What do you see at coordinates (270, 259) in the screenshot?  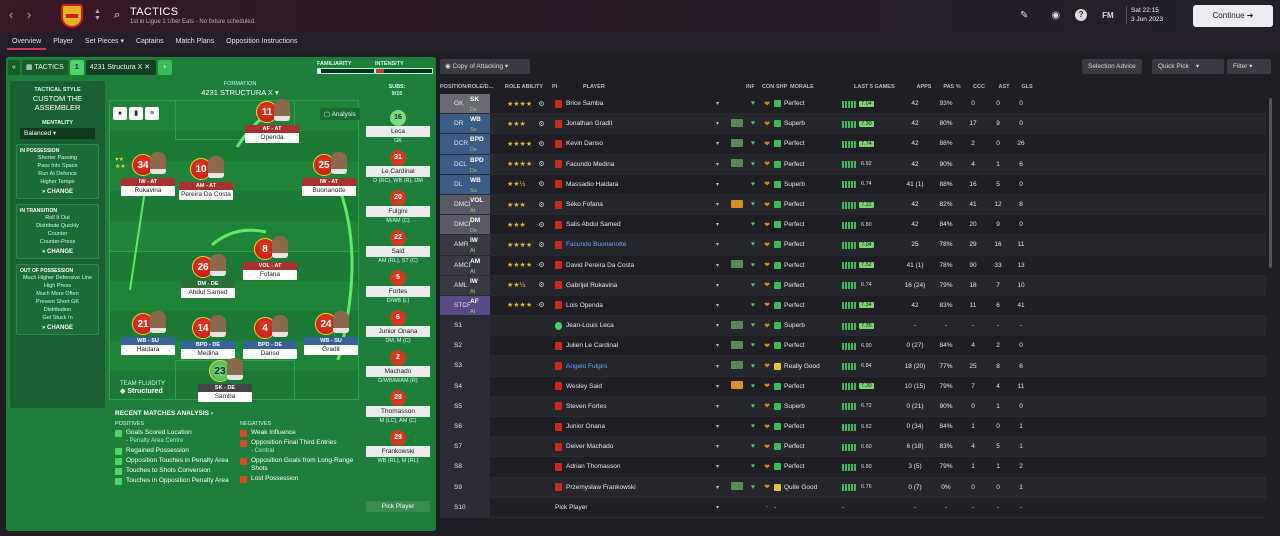 I see `pitch-player: 8 VOL - AT Fofana` at bounding box center [270, 259].